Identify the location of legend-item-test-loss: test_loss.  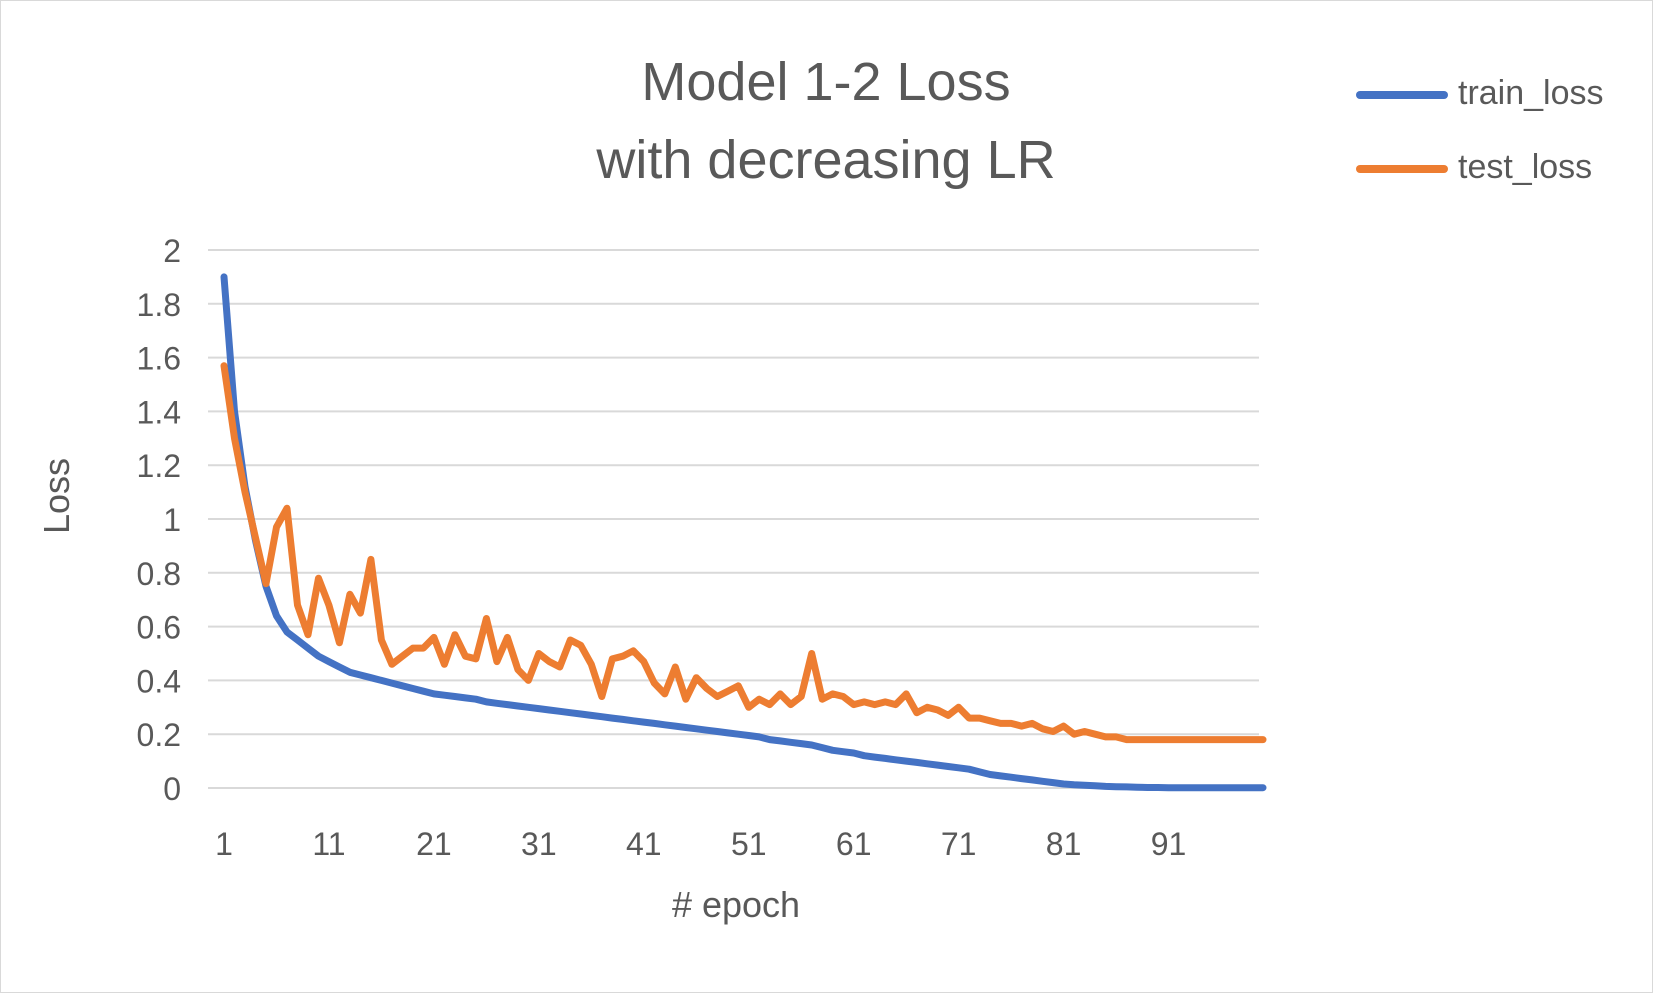
(1501, 164).